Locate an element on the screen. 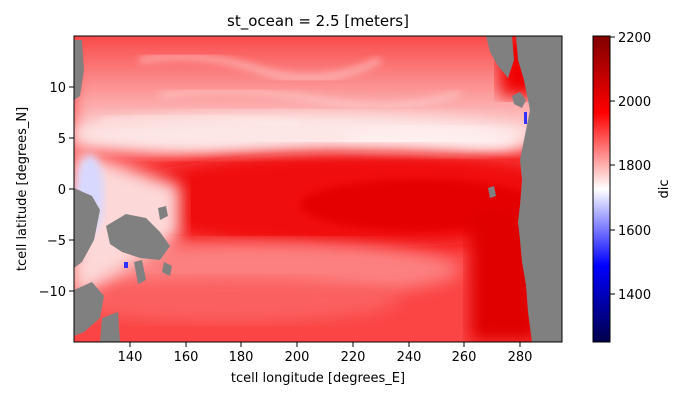 This screenshot has width=700, height=400. x-tick-5: 240 is located at coordinates (409, 353).